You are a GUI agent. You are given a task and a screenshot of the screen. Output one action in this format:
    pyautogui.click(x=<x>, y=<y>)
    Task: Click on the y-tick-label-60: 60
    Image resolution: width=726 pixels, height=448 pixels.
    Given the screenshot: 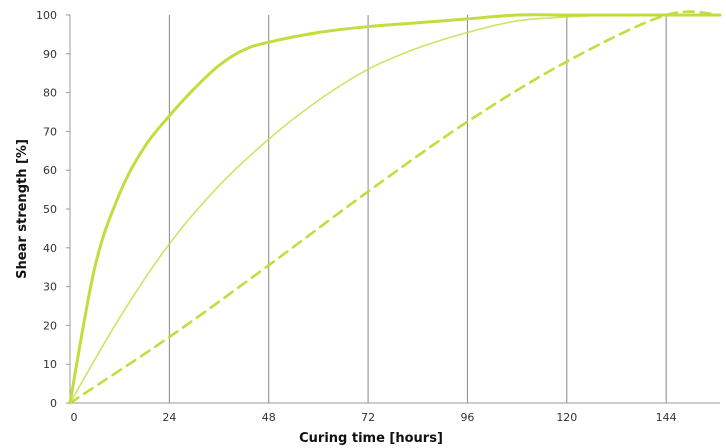 What is the action you would take?
    pyautogui.click(x=50, y=170)
    